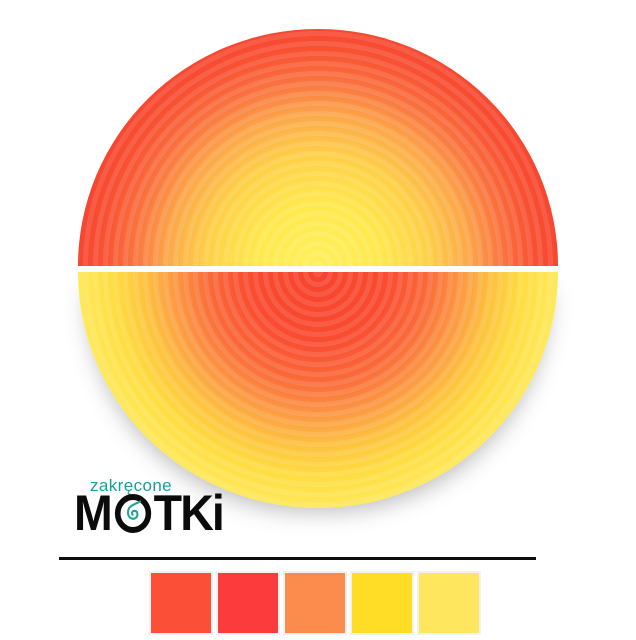 The image size is (636, 640). What do you see at coordinates (248, 603) in the screenshot?
I see `palette-swatch-red` at bounding box center [248, 603].